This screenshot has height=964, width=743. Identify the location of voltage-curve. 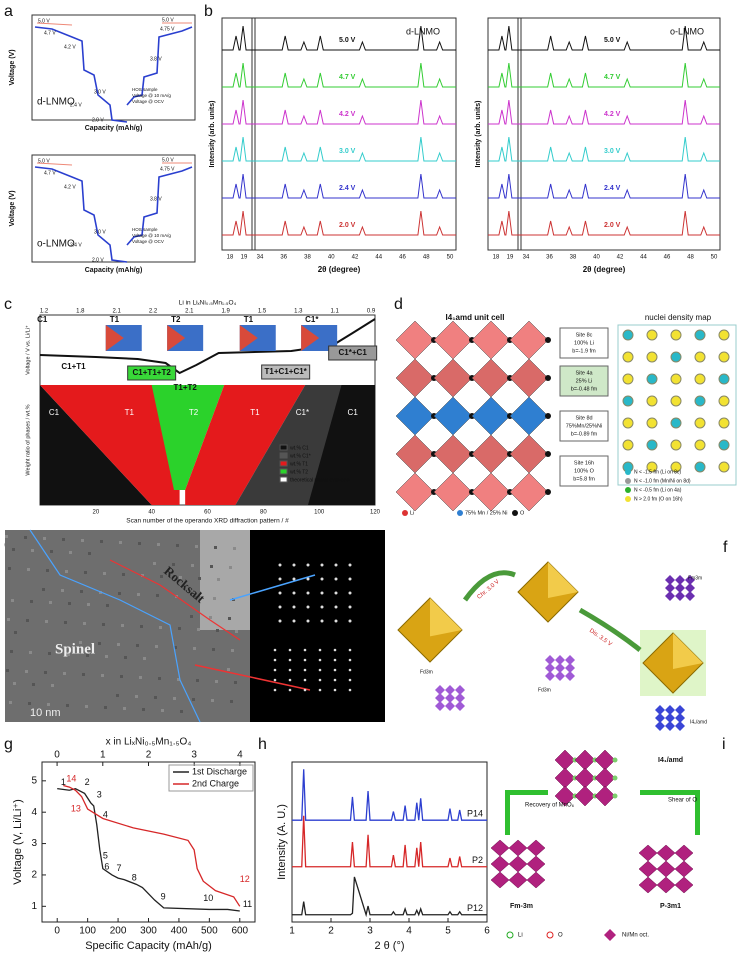
(207, 346).